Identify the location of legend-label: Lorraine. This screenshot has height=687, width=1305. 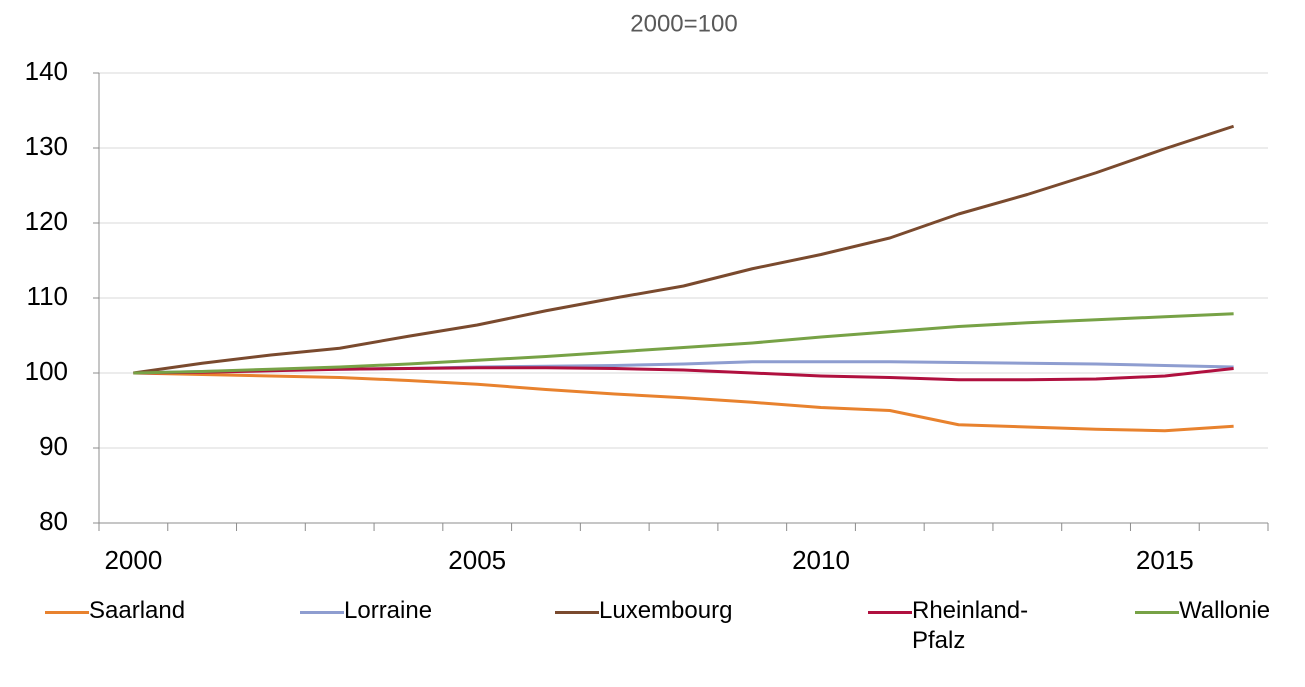
(388, 610).